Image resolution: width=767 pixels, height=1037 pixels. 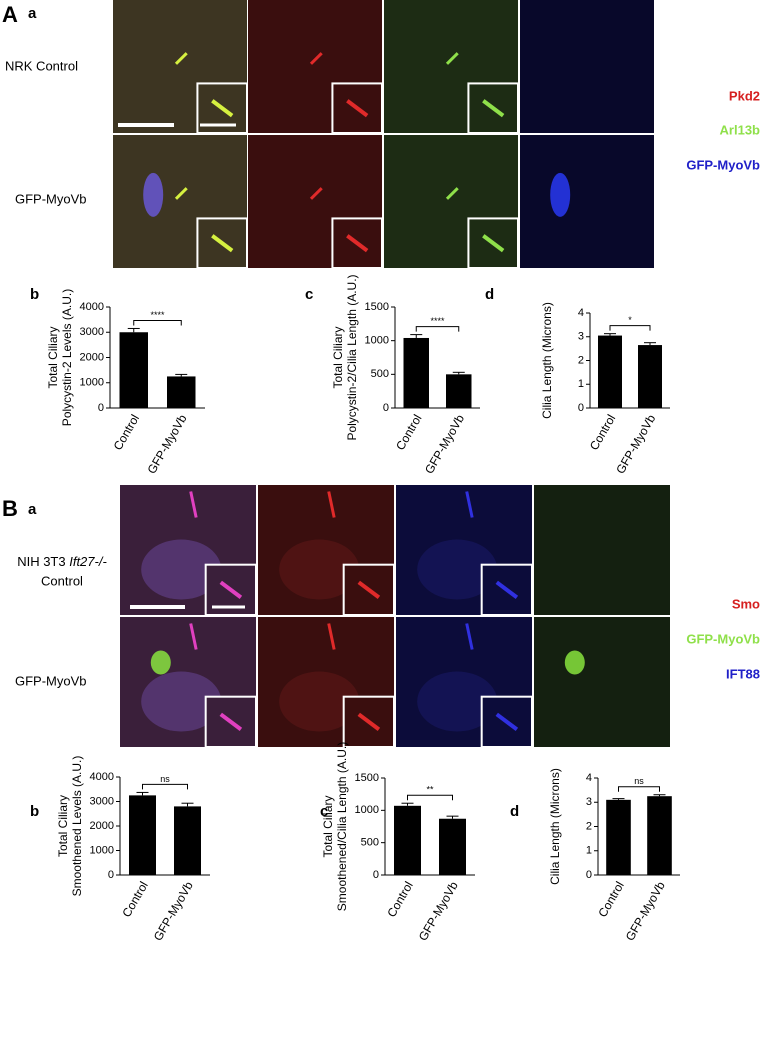 What do you see at coordinates (10, 14) in the screenshot?
I see `panel-letter: A` at bounding box center [10, 14].